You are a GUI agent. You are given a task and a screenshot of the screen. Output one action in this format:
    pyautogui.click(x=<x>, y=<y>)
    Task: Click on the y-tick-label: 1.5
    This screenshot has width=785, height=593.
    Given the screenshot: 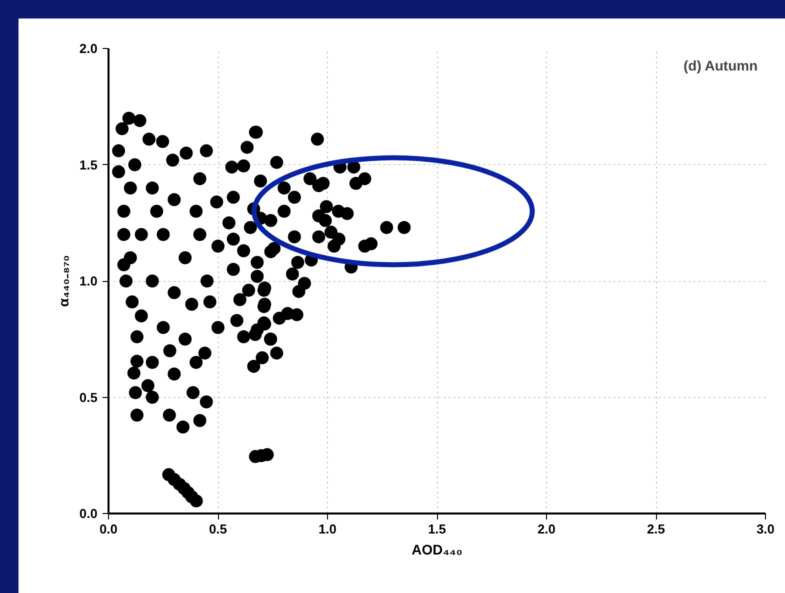 What is the action you would take?
    pyautogui.click(x=88, y=164)
    